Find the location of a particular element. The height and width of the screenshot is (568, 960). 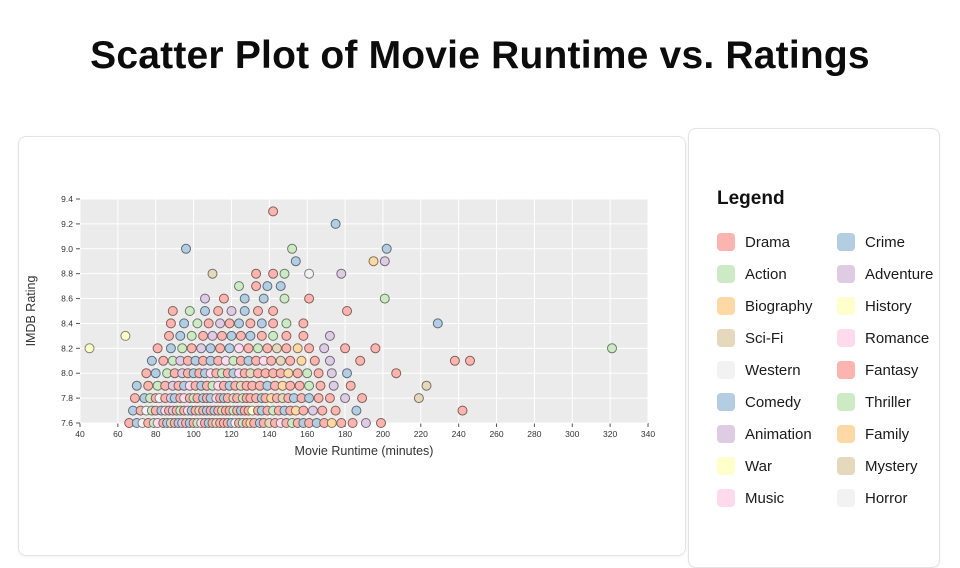

legend-label: Fantasy is located at coordinates (892, 370).